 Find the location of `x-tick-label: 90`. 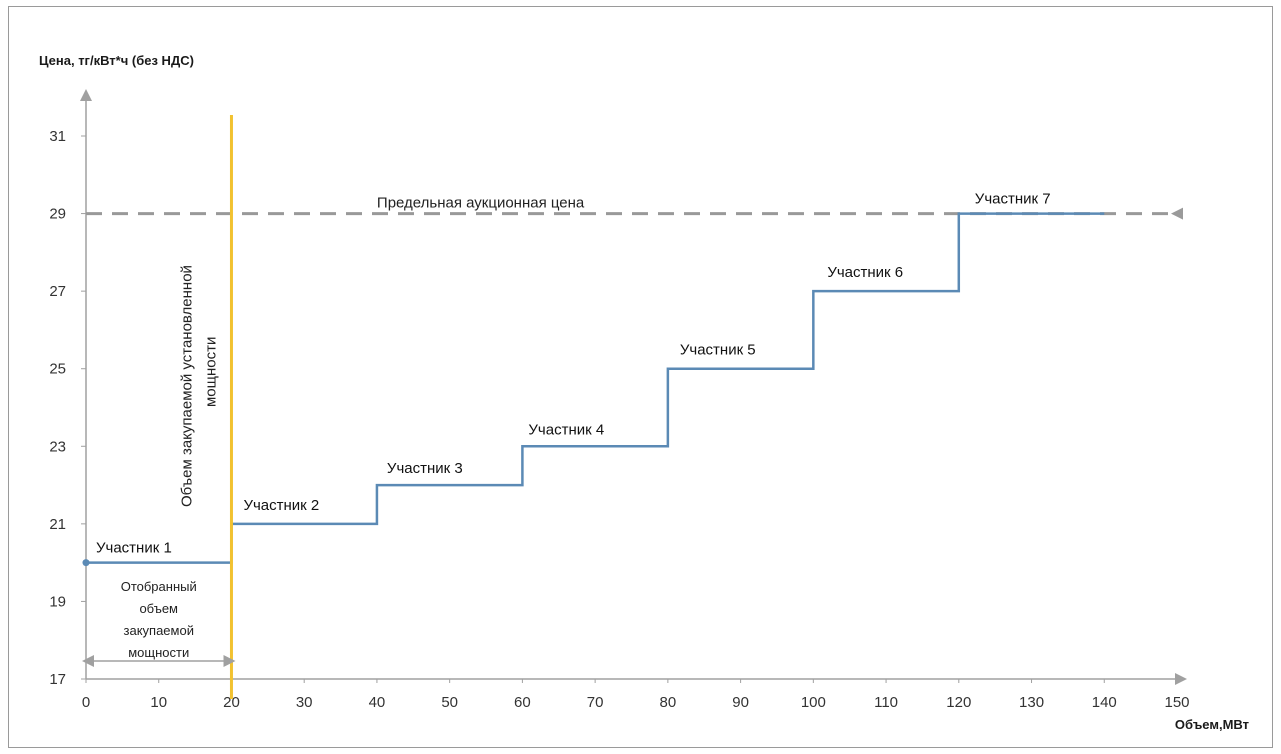

x-tick-label: 90 is located at coordinates (740, 702).